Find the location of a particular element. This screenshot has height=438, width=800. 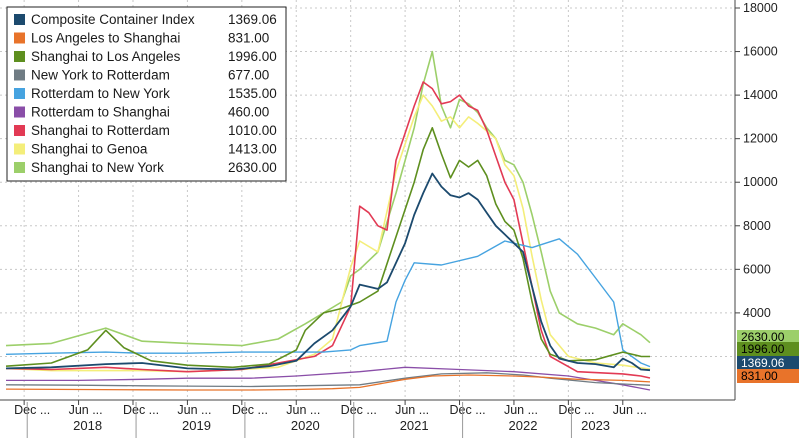

legend-series-value: 1010.00 is located at coordinates (252, 130).